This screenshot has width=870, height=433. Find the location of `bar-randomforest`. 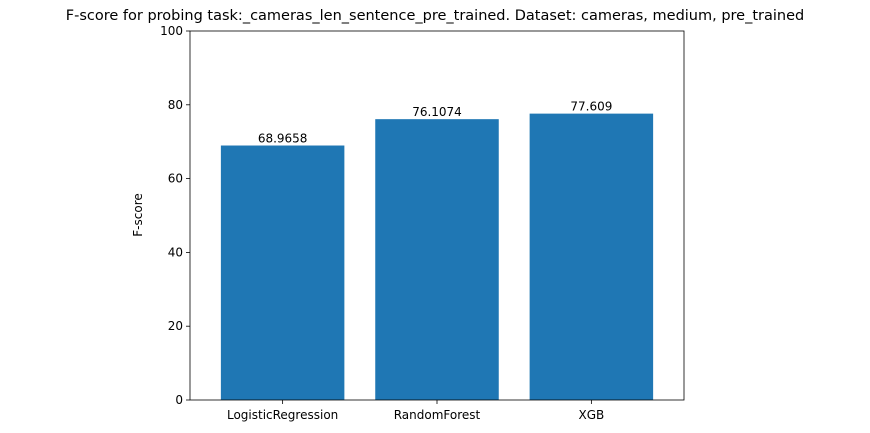

bar-randomforest is located at coordinates (437, 259).